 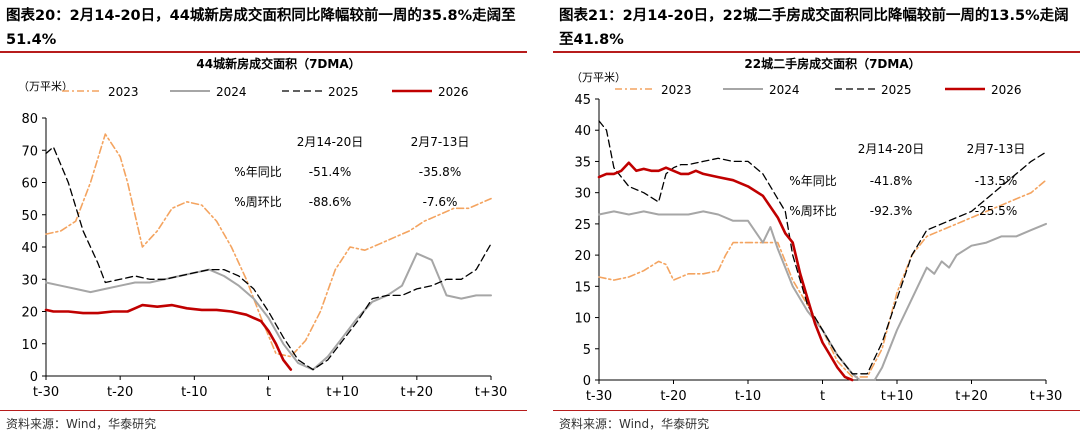 I want to click on y-tick-label: 50, so click(x=29, y=216).